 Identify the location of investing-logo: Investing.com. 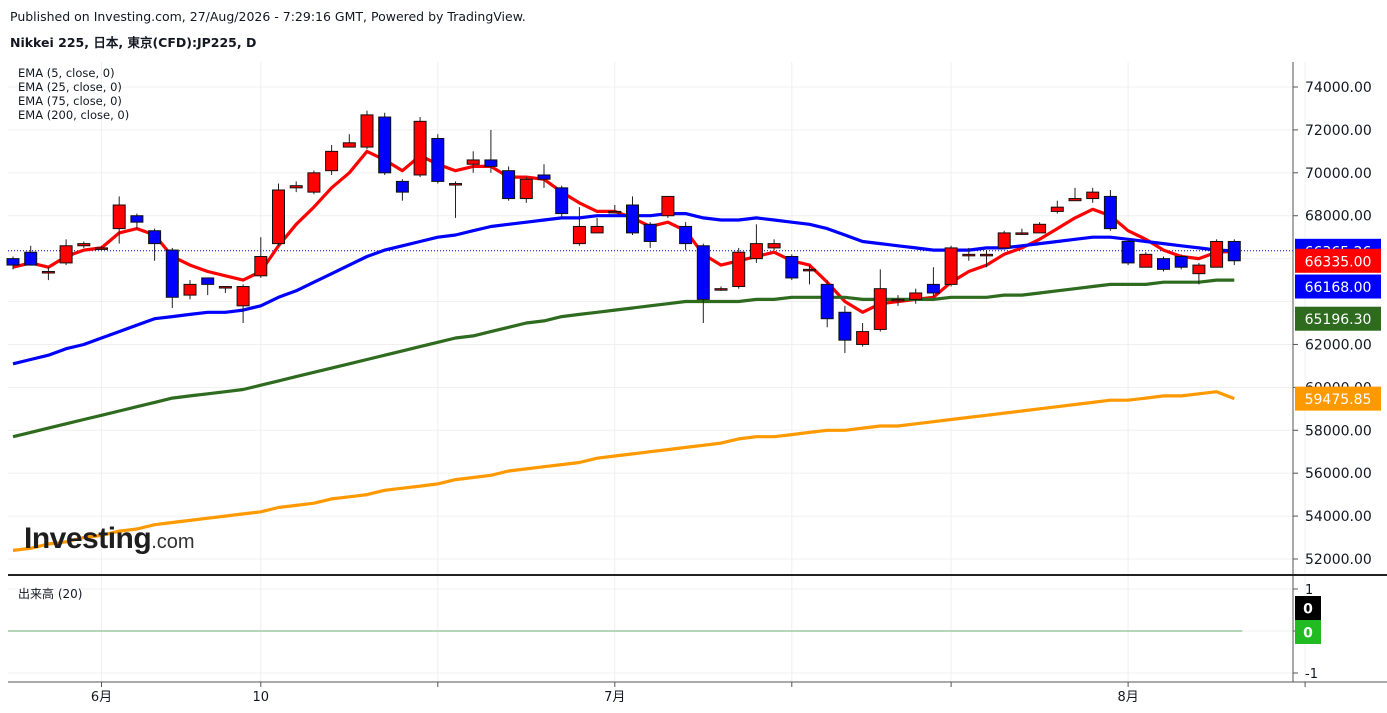
(109, 539).